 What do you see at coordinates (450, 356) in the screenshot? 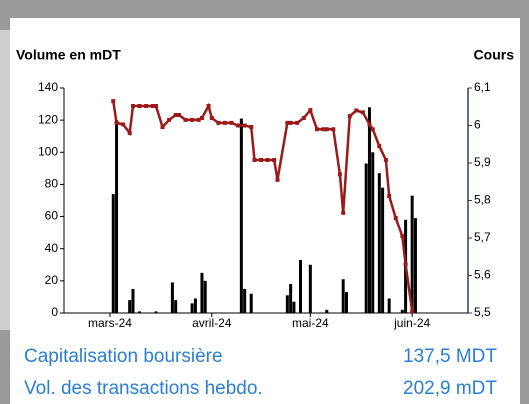
I see `cap-value: 137,5 MDT` at bounding box center [450, 356].